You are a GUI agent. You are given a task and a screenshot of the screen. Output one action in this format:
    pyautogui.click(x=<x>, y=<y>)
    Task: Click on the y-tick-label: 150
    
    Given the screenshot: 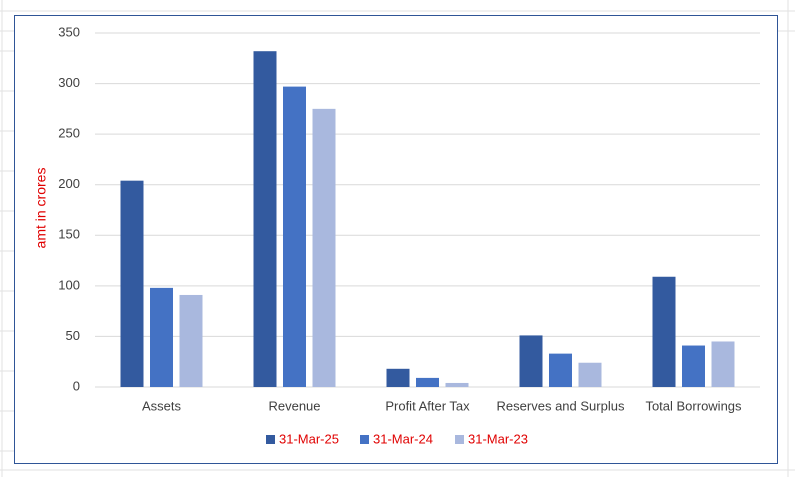 What is the action you would take?
    pyautogui.click(x=69, y=234)
    